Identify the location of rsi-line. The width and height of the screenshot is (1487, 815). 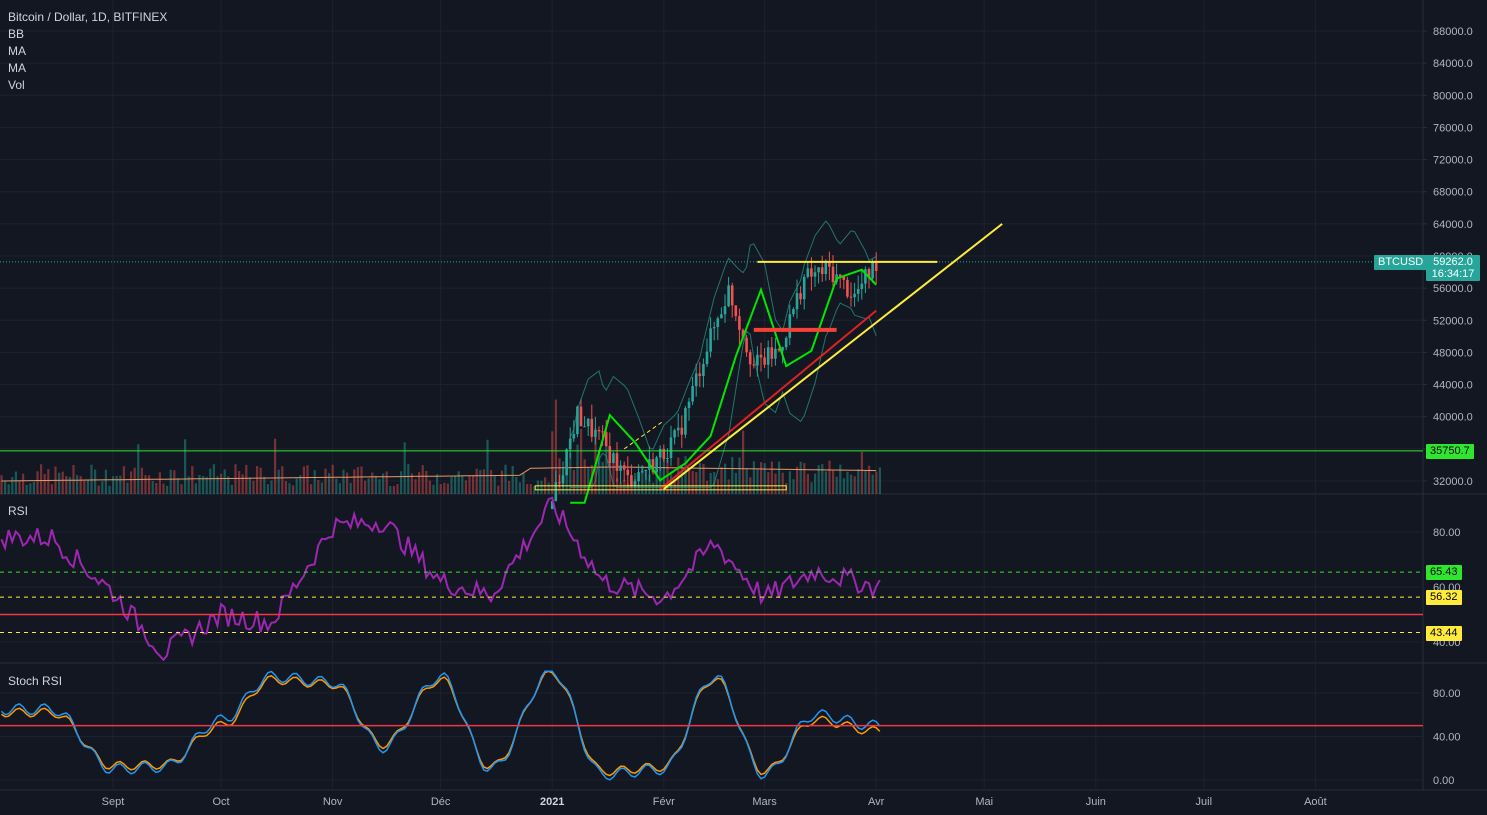
(440, 579).